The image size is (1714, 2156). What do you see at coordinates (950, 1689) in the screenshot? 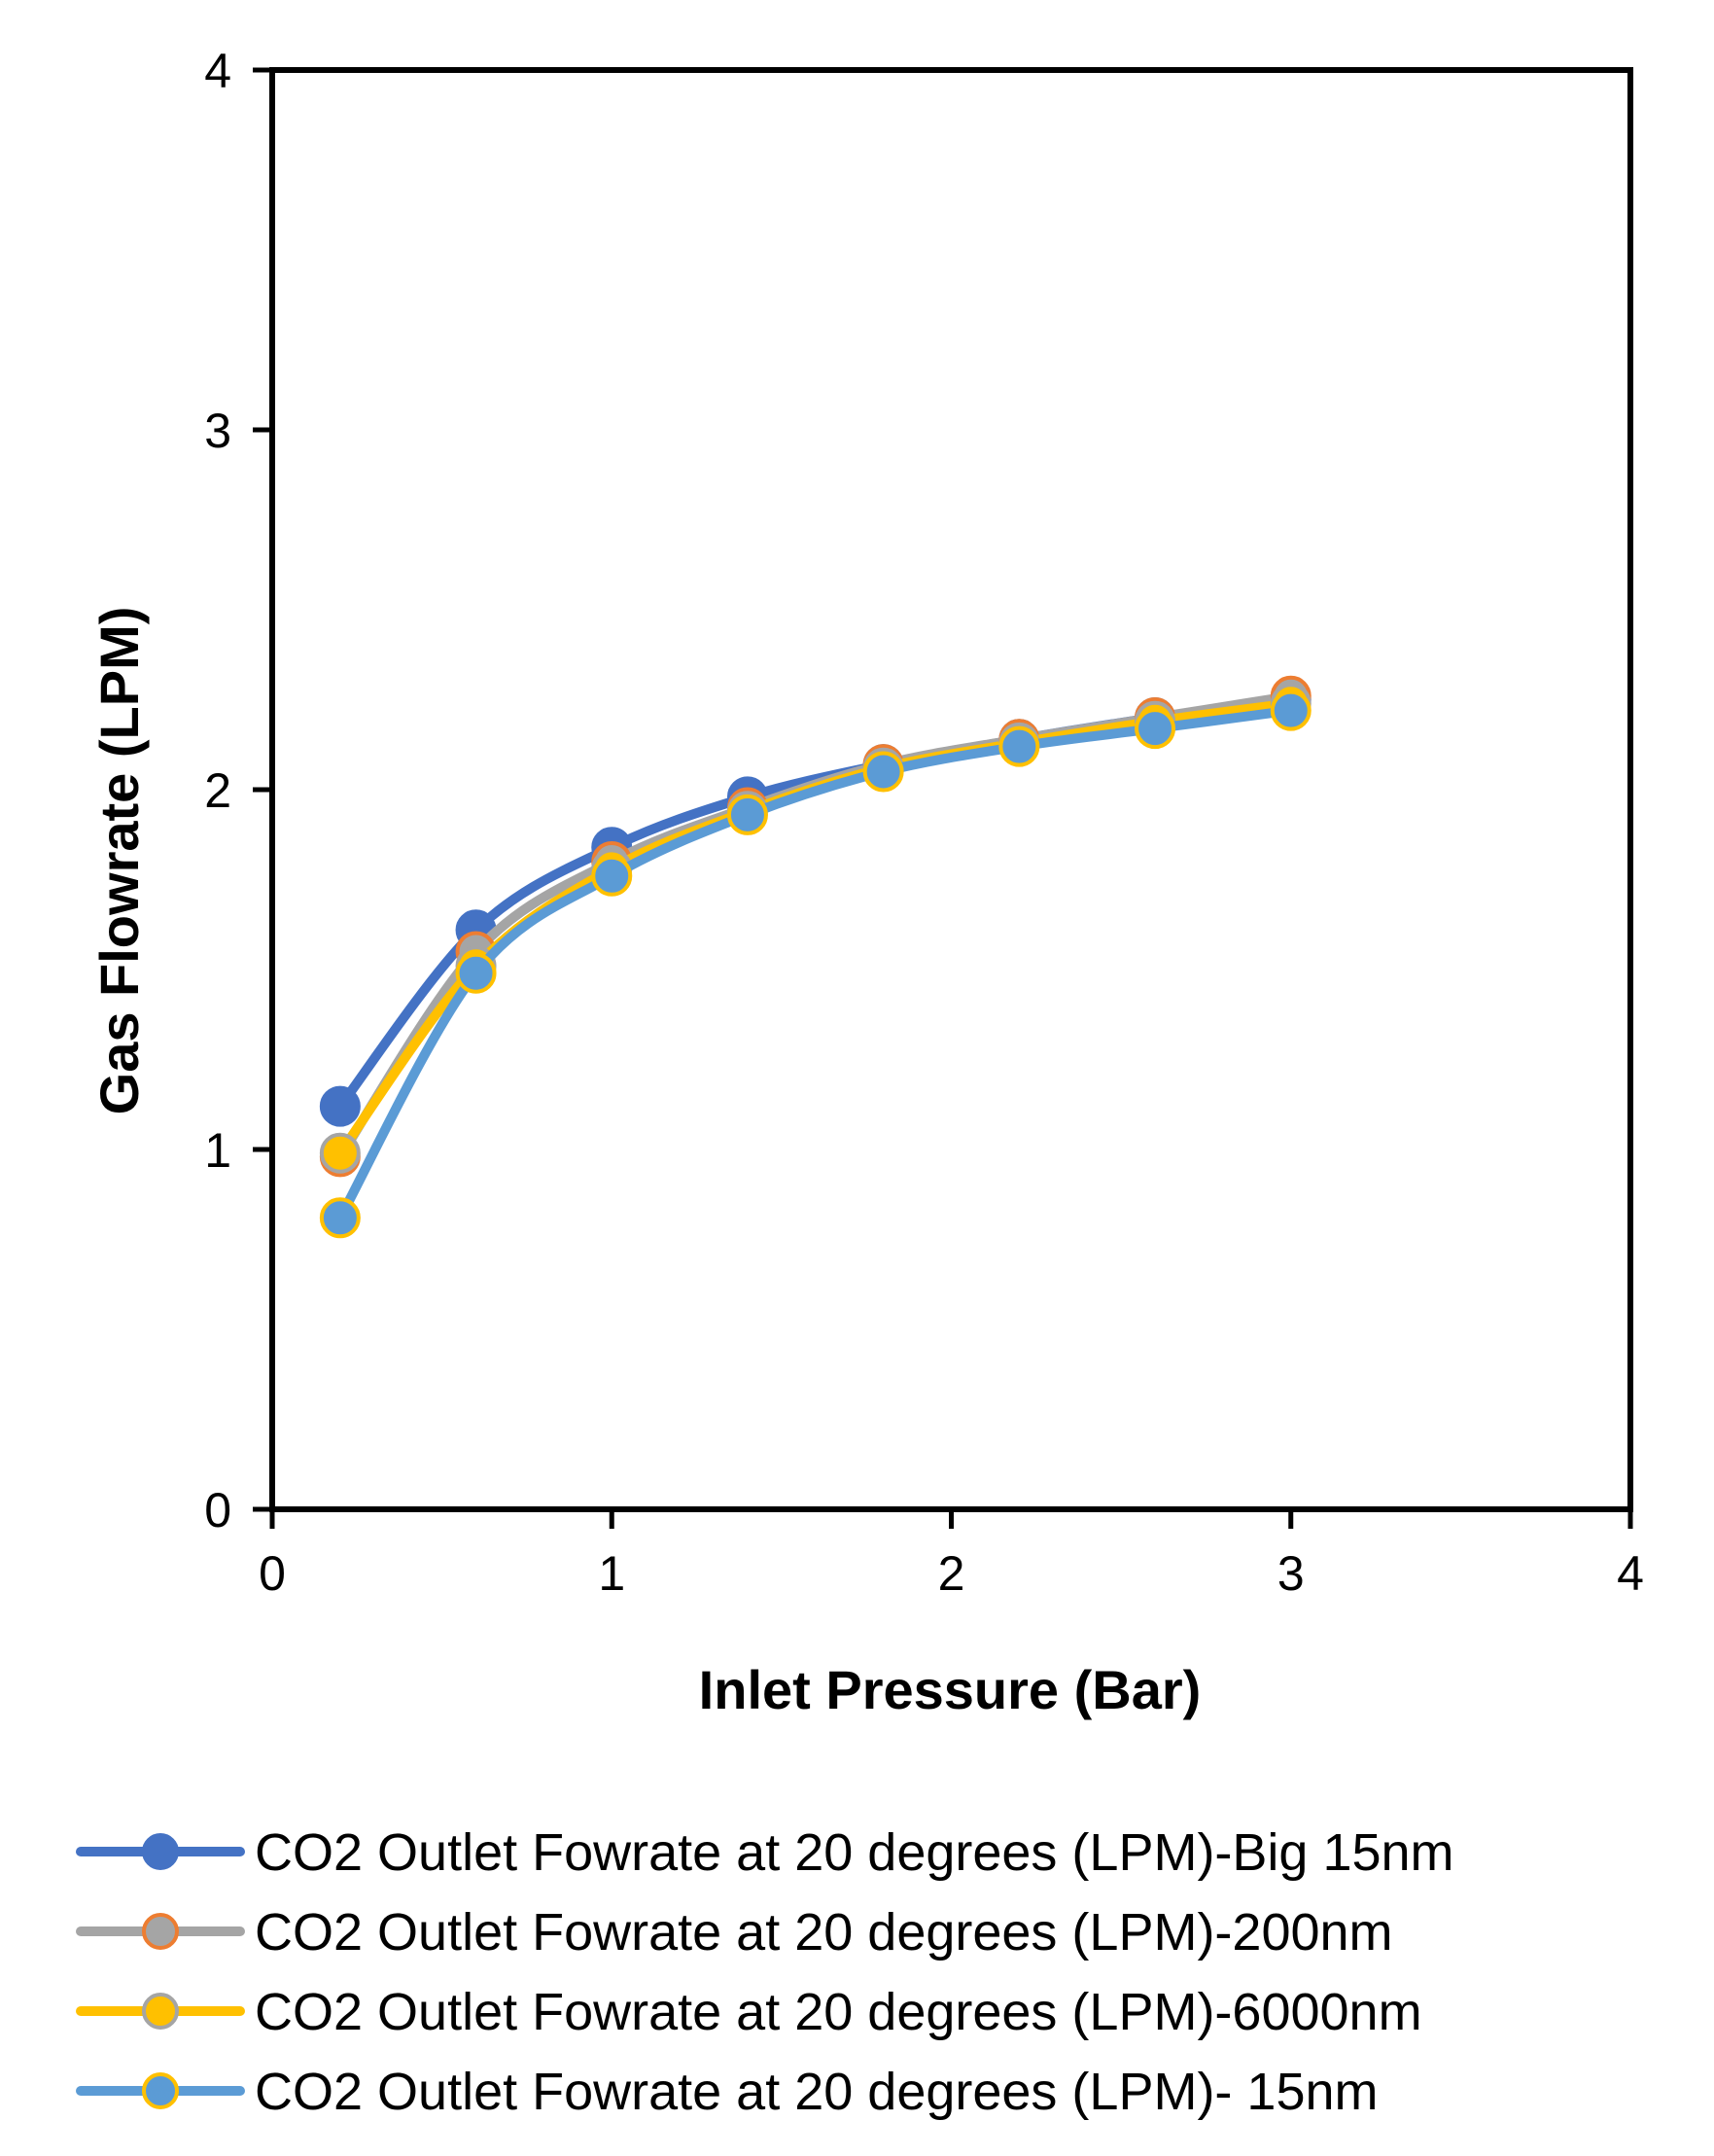
I see `x-axis-title: Inlet Pressure (Bar)` at bounding box center [950, 1689].